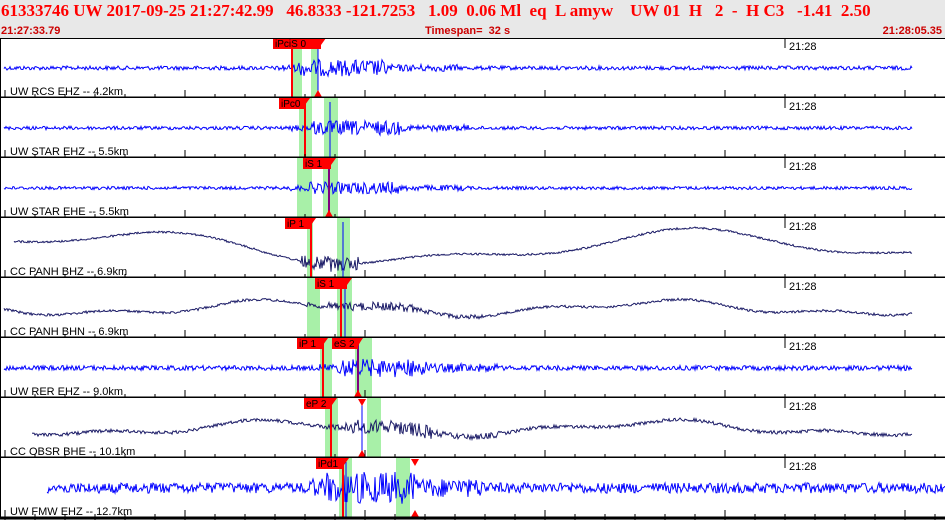  What do you see at coordinates (468, 31) in the screenshot?
I see `timespan-label: Timespan= 32 s` at bounding box center [468, 31].